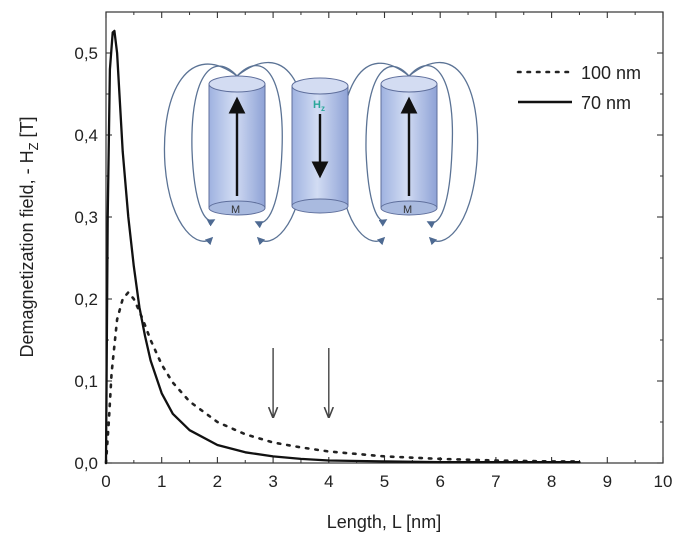  I want to click on y-tick-label: 0,3, so click(86, 217).